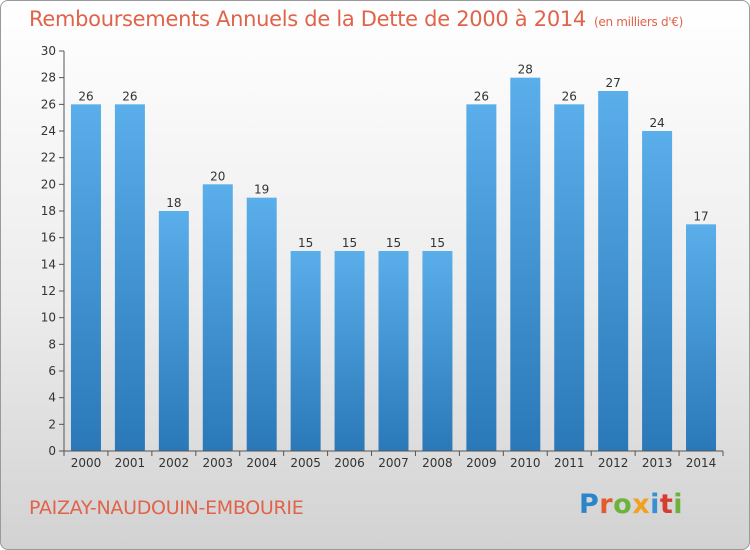 This screenshot has width=750, height=550. What do you see at coordinates (393, 463) in the screenshot?
I see `x-tick-label-2007: 2007` at bounding box center [393, 463].